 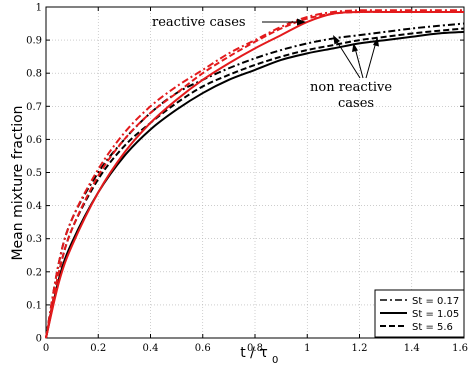 I want to click on y-tick-label: 0.7, so click(x=34, y=107).